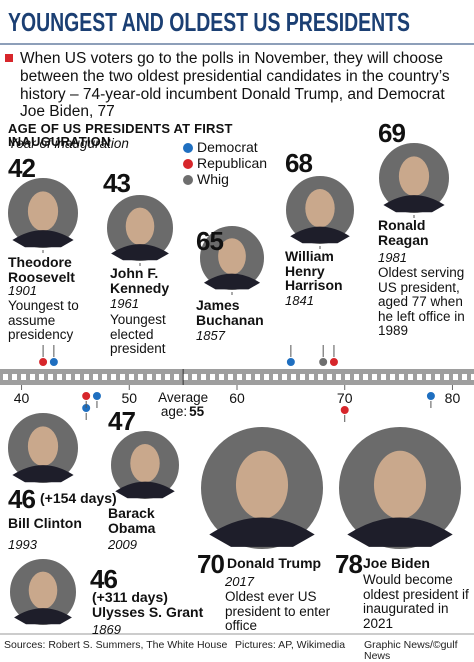  I want to click on tick-label: 80, so click(452, 398).